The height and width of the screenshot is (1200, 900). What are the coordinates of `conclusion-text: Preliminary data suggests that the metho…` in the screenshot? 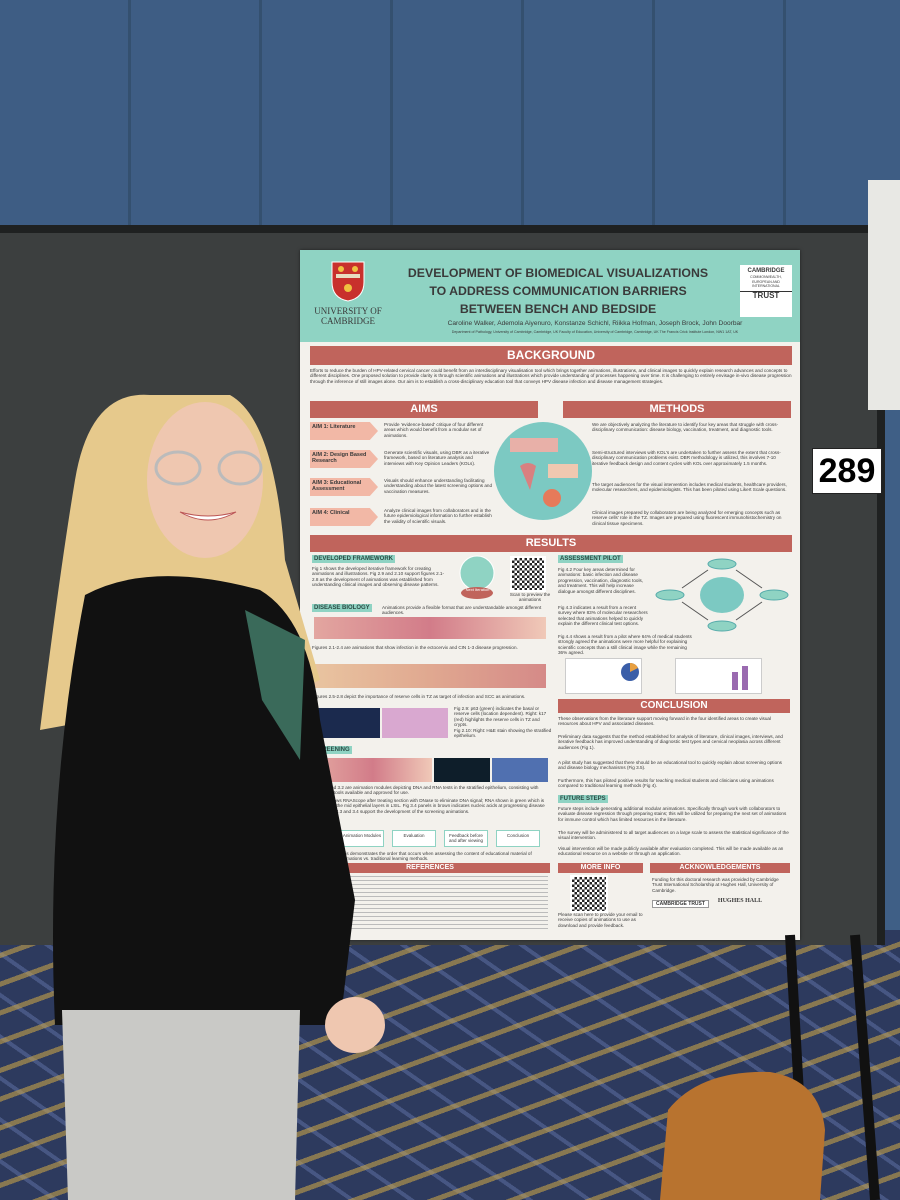 It's located at (670, 742).